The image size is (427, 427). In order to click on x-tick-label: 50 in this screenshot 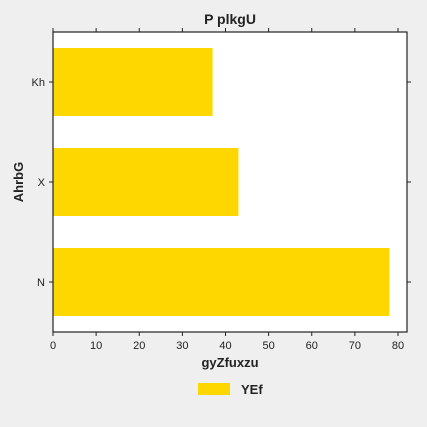, I will do `click(269, 346)`.